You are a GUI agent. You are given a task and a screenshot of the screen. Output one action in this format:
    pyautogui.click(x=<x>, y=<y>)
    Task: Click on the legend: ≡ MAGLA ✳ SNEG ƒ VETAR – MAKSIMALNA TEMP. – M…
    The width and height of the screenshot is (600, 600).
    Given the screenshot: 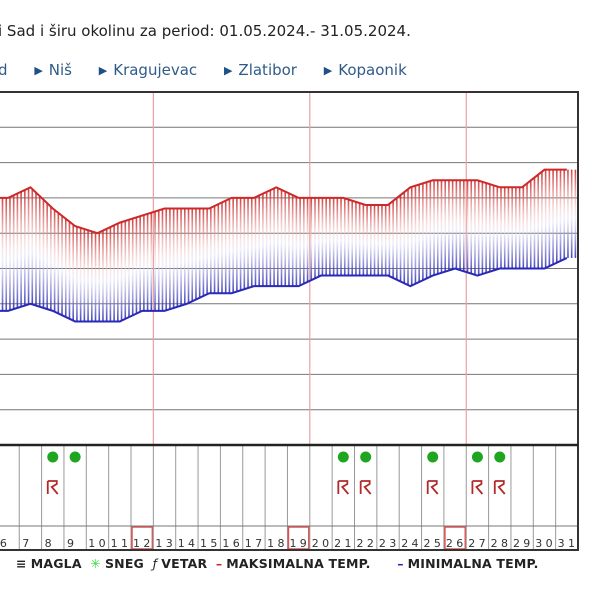 What is the action you would take?
    pyautogui.click(x=279, y=563)
    